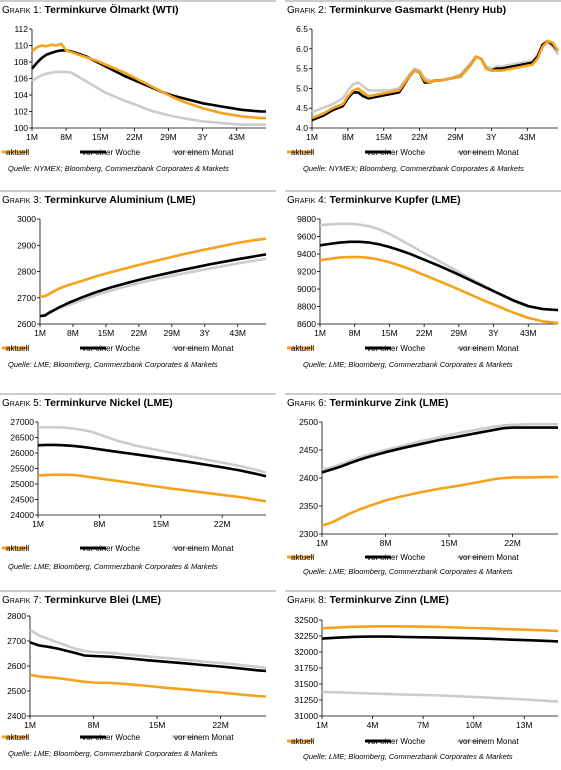  Describe the element at coordinates (26, 245) in the screenshot. I see `y-tick-label: 2900` at that location.